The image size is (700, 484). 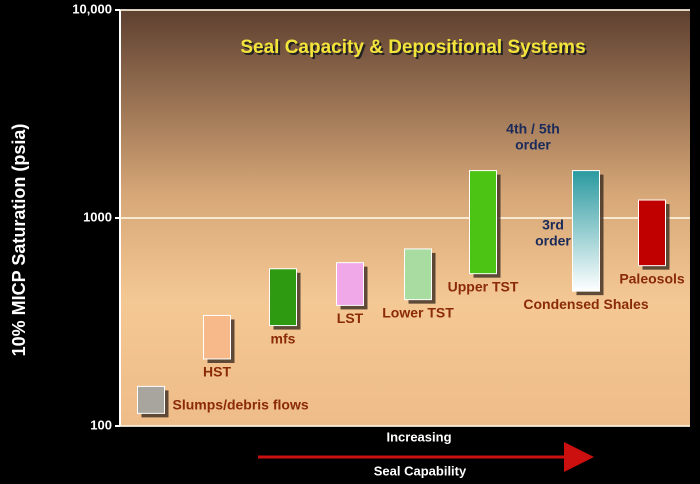 I want to click on category-label: mfs, so click(x=283, y=338).